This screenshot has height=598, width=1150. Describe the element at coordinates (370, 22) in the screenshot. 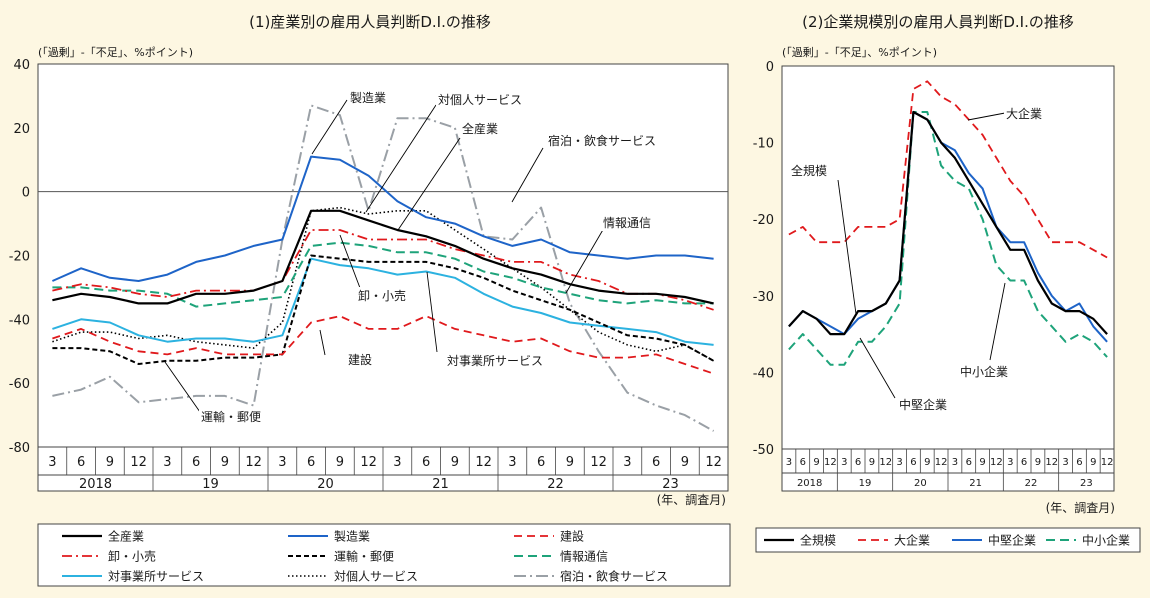

I see `chart1-title: (1)産業別の雇用人員判断D.I.の推移` at that location.